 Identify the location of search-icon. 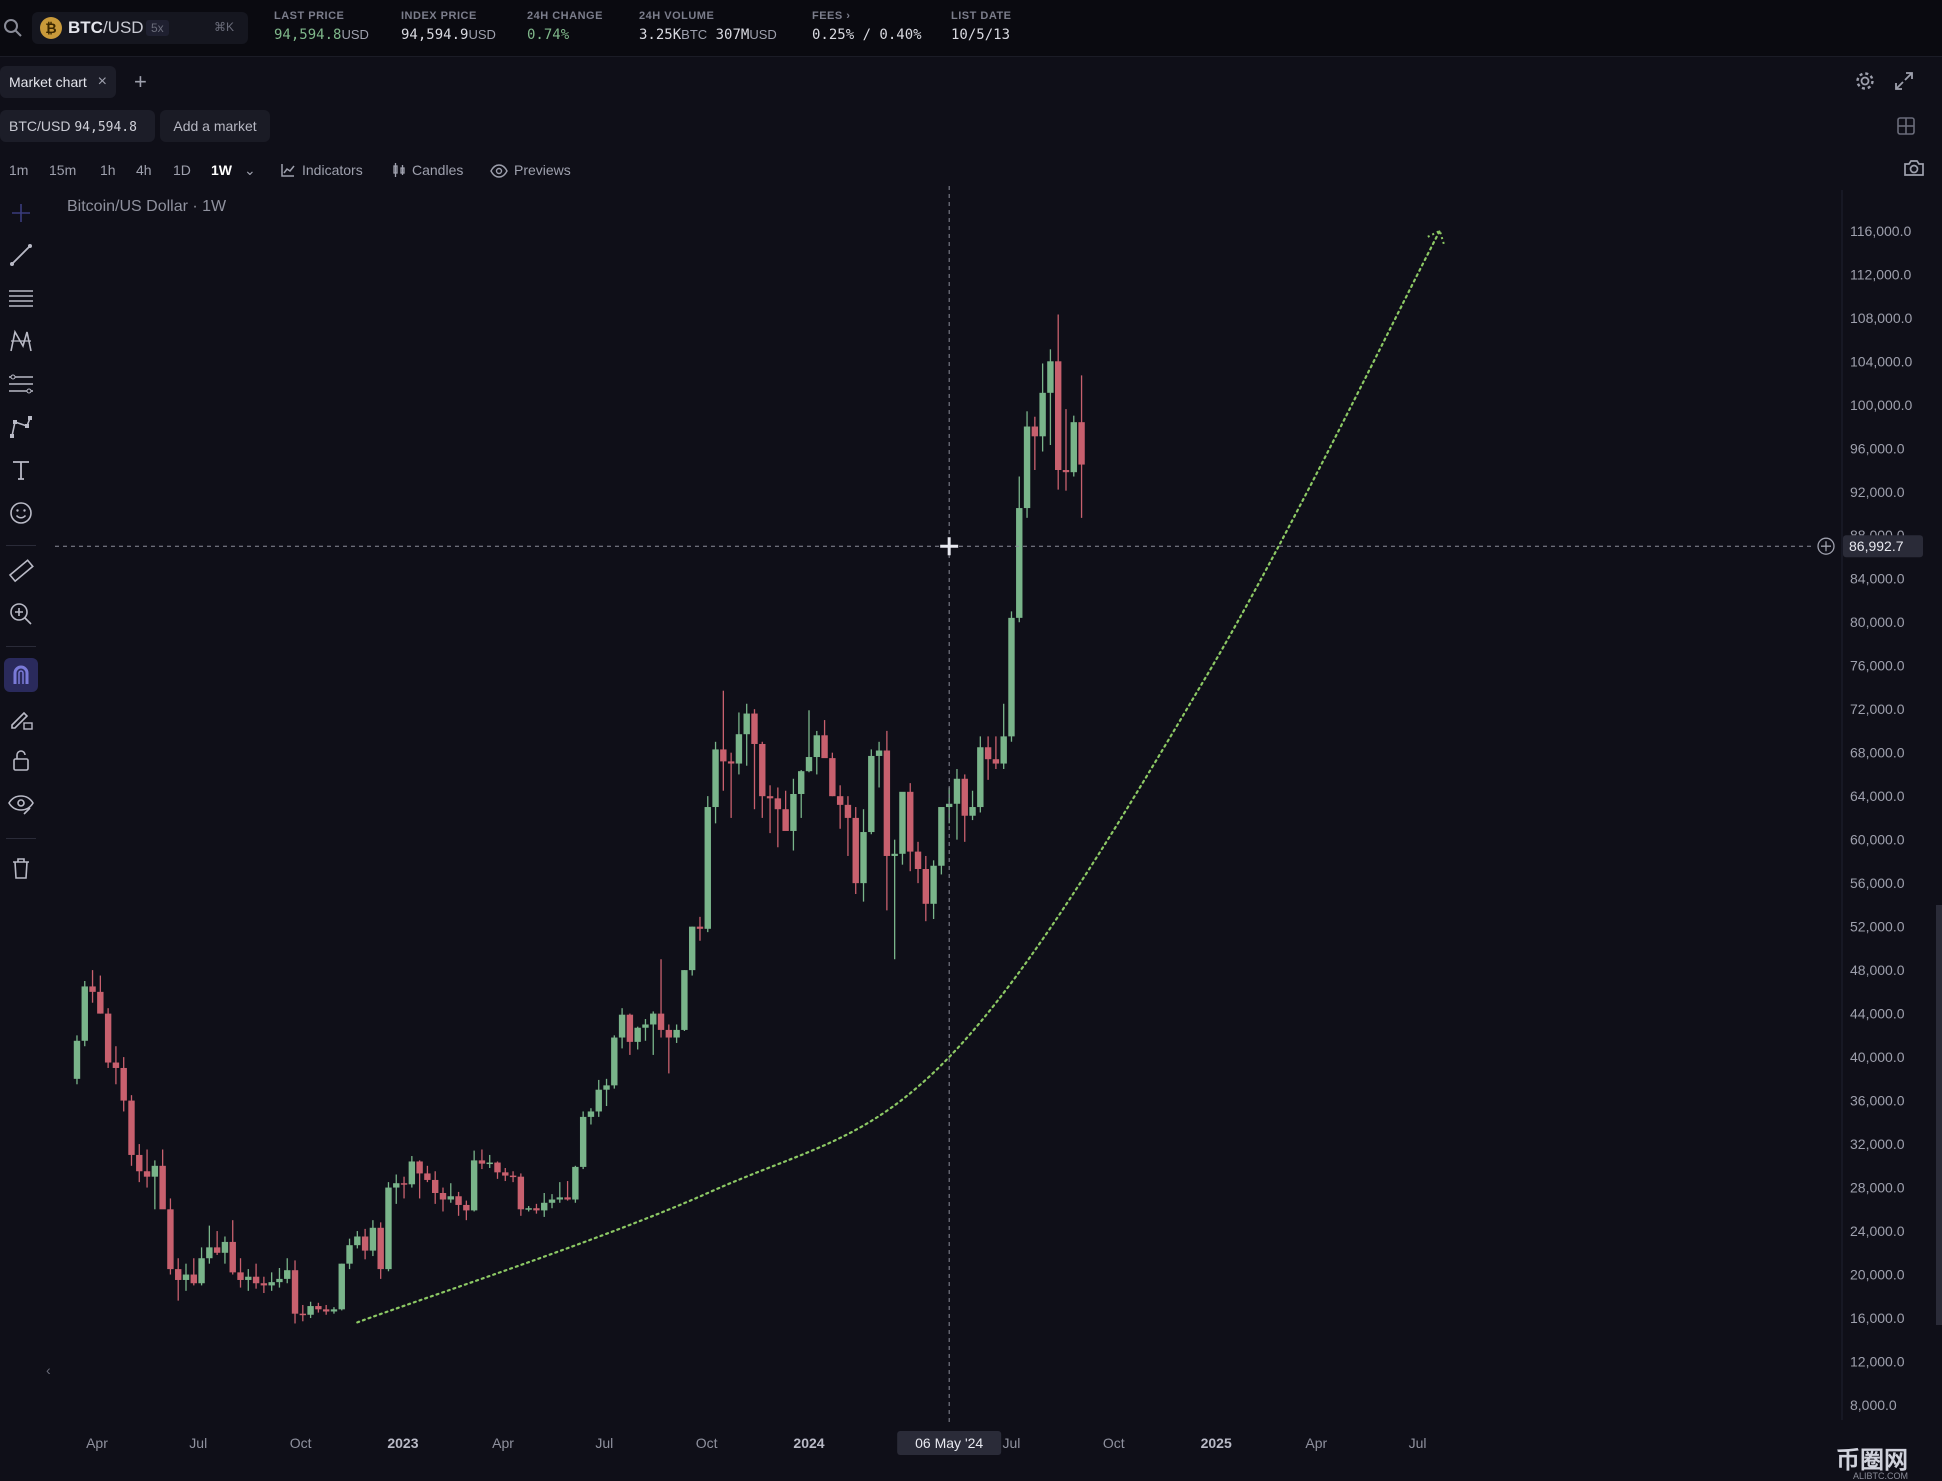
(13, 28).